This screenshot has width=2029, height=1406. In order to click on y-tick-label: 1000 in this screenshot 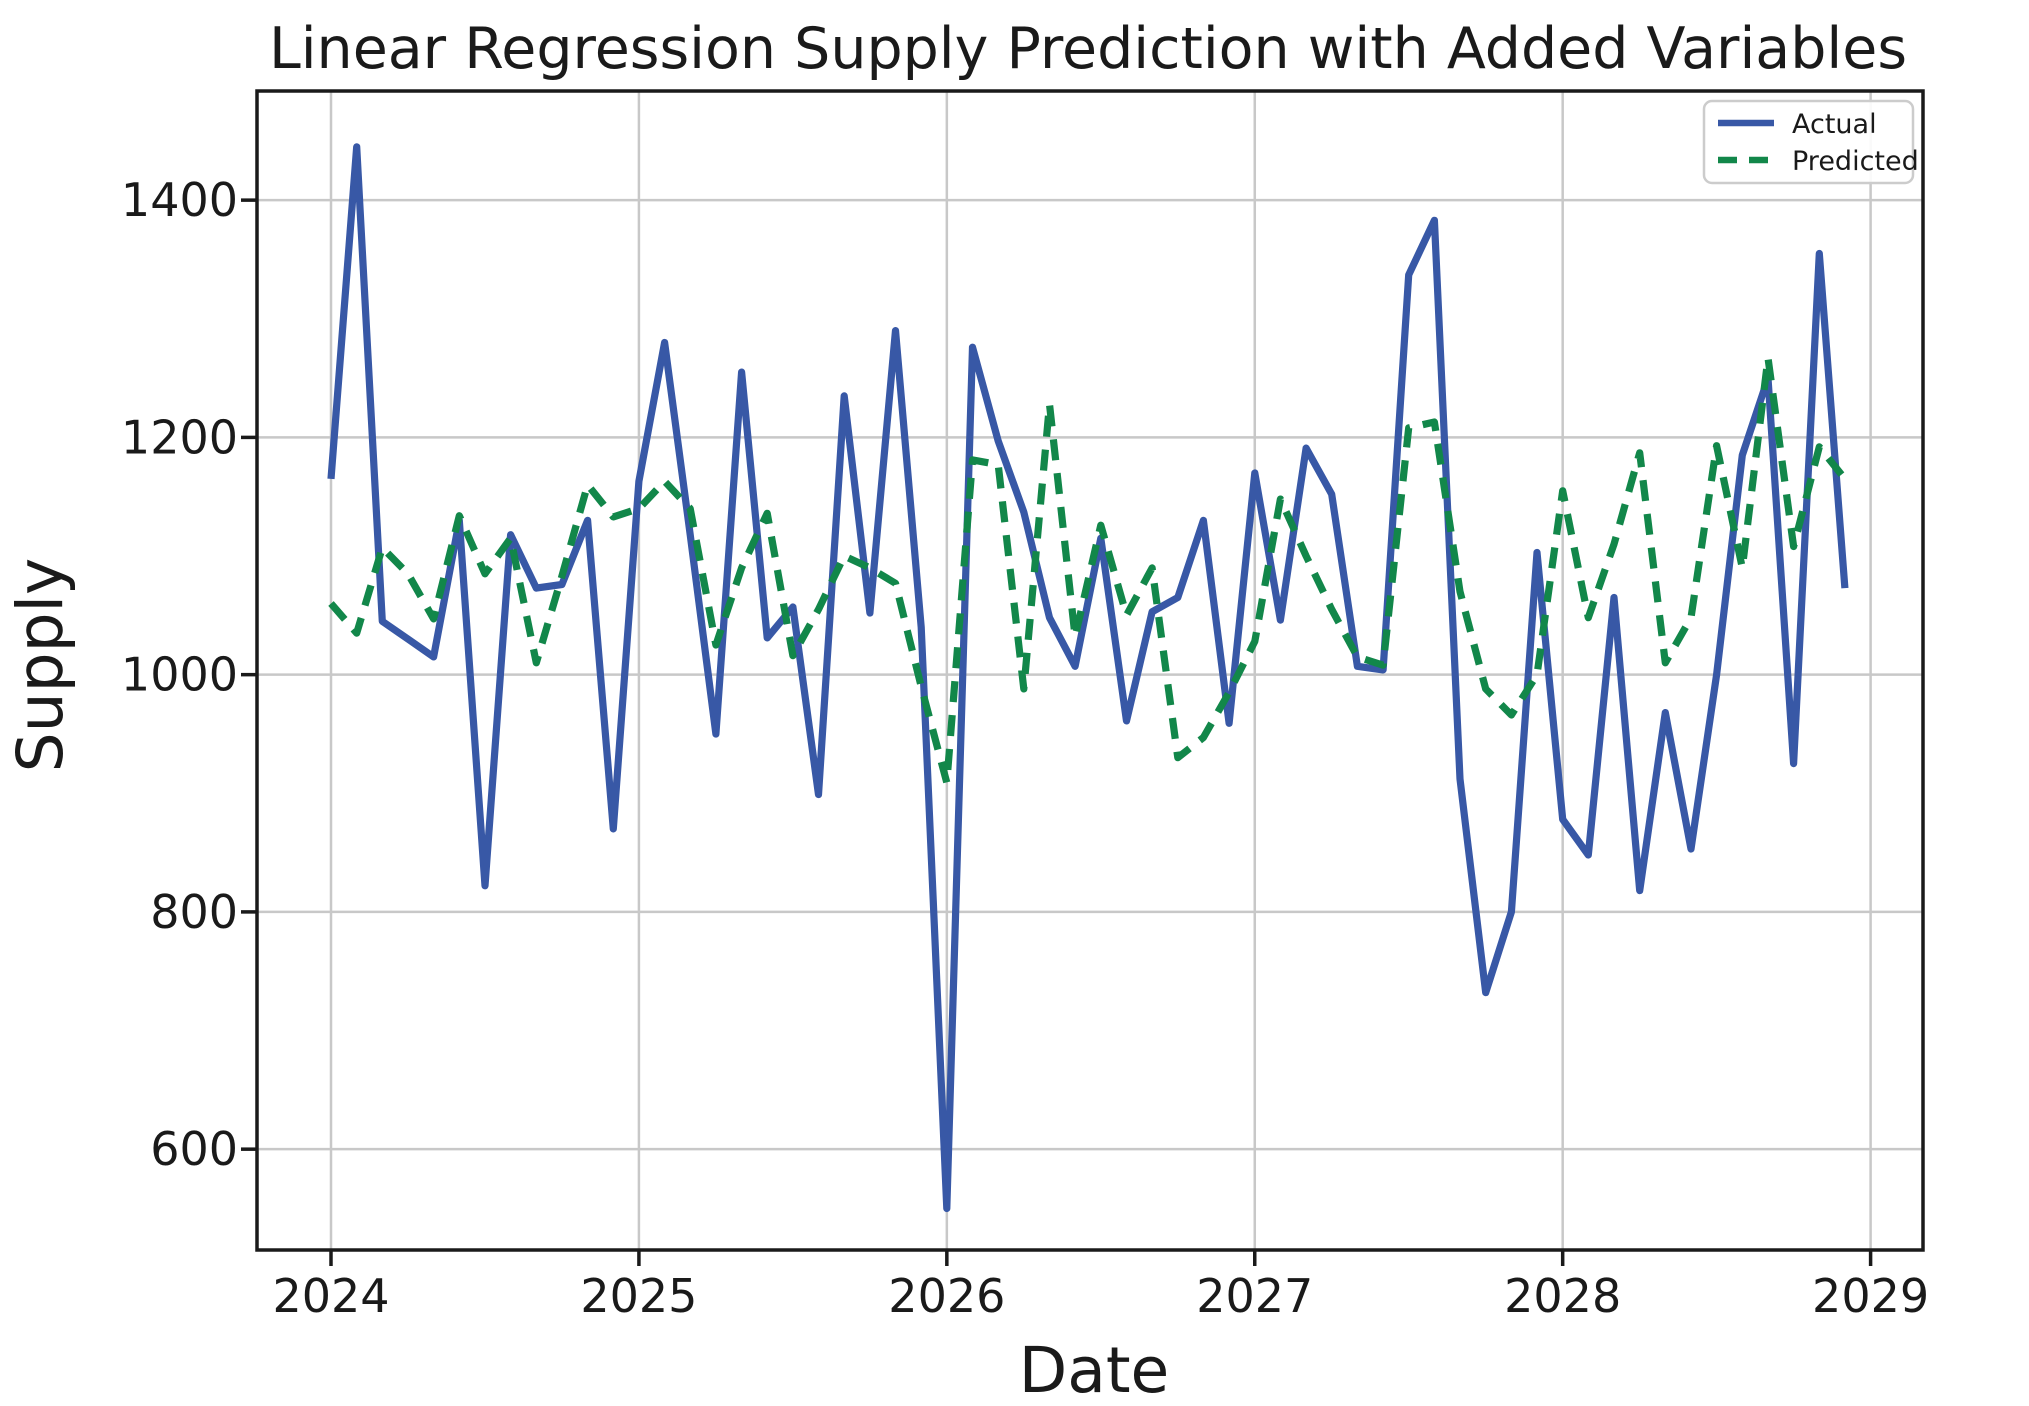, I will do `click(179, 675)`.